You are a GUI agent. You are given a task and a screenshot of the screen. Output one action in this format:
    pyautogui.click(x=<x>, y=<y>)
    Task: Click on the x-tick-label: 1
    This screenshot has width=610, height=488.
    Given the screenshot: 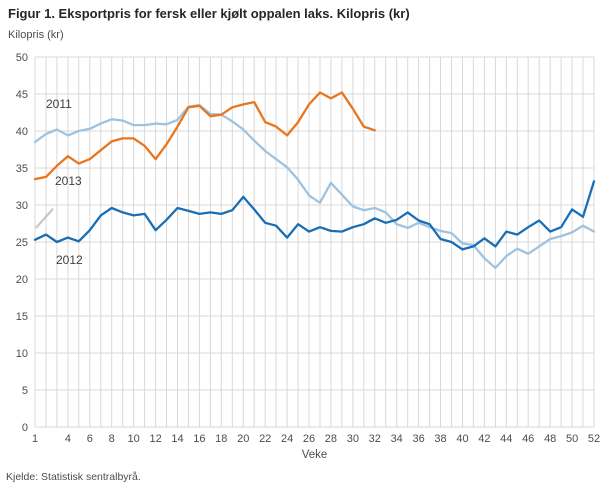 What is the action you would take?
    pyautogui.click(x=35, y=439)
    